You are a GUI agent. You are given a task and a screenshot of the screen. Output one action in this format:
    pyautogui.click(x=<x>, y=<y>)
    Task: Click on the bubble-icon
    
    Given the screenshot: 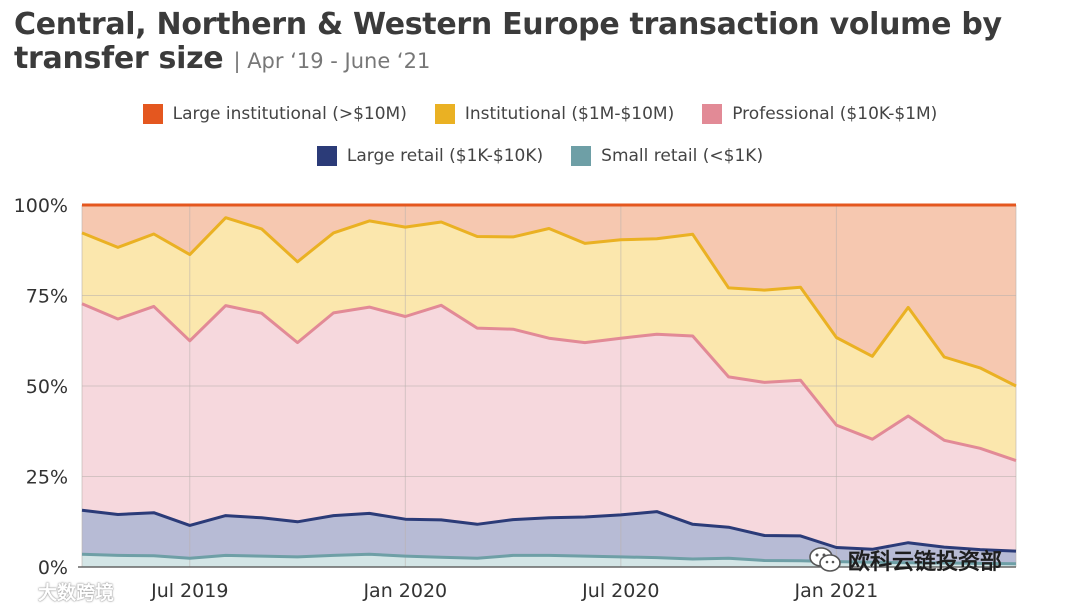 What is the action you would take?
    pyautogui.click(x=21, y=592)
    